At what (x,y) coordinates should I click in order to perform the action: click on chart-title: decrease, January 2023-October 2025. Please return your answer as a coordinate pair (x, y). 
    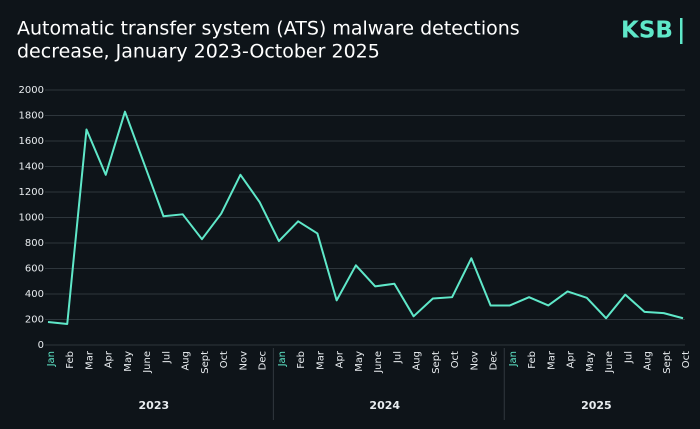
    Looking at the image, I should click on (198, 52).